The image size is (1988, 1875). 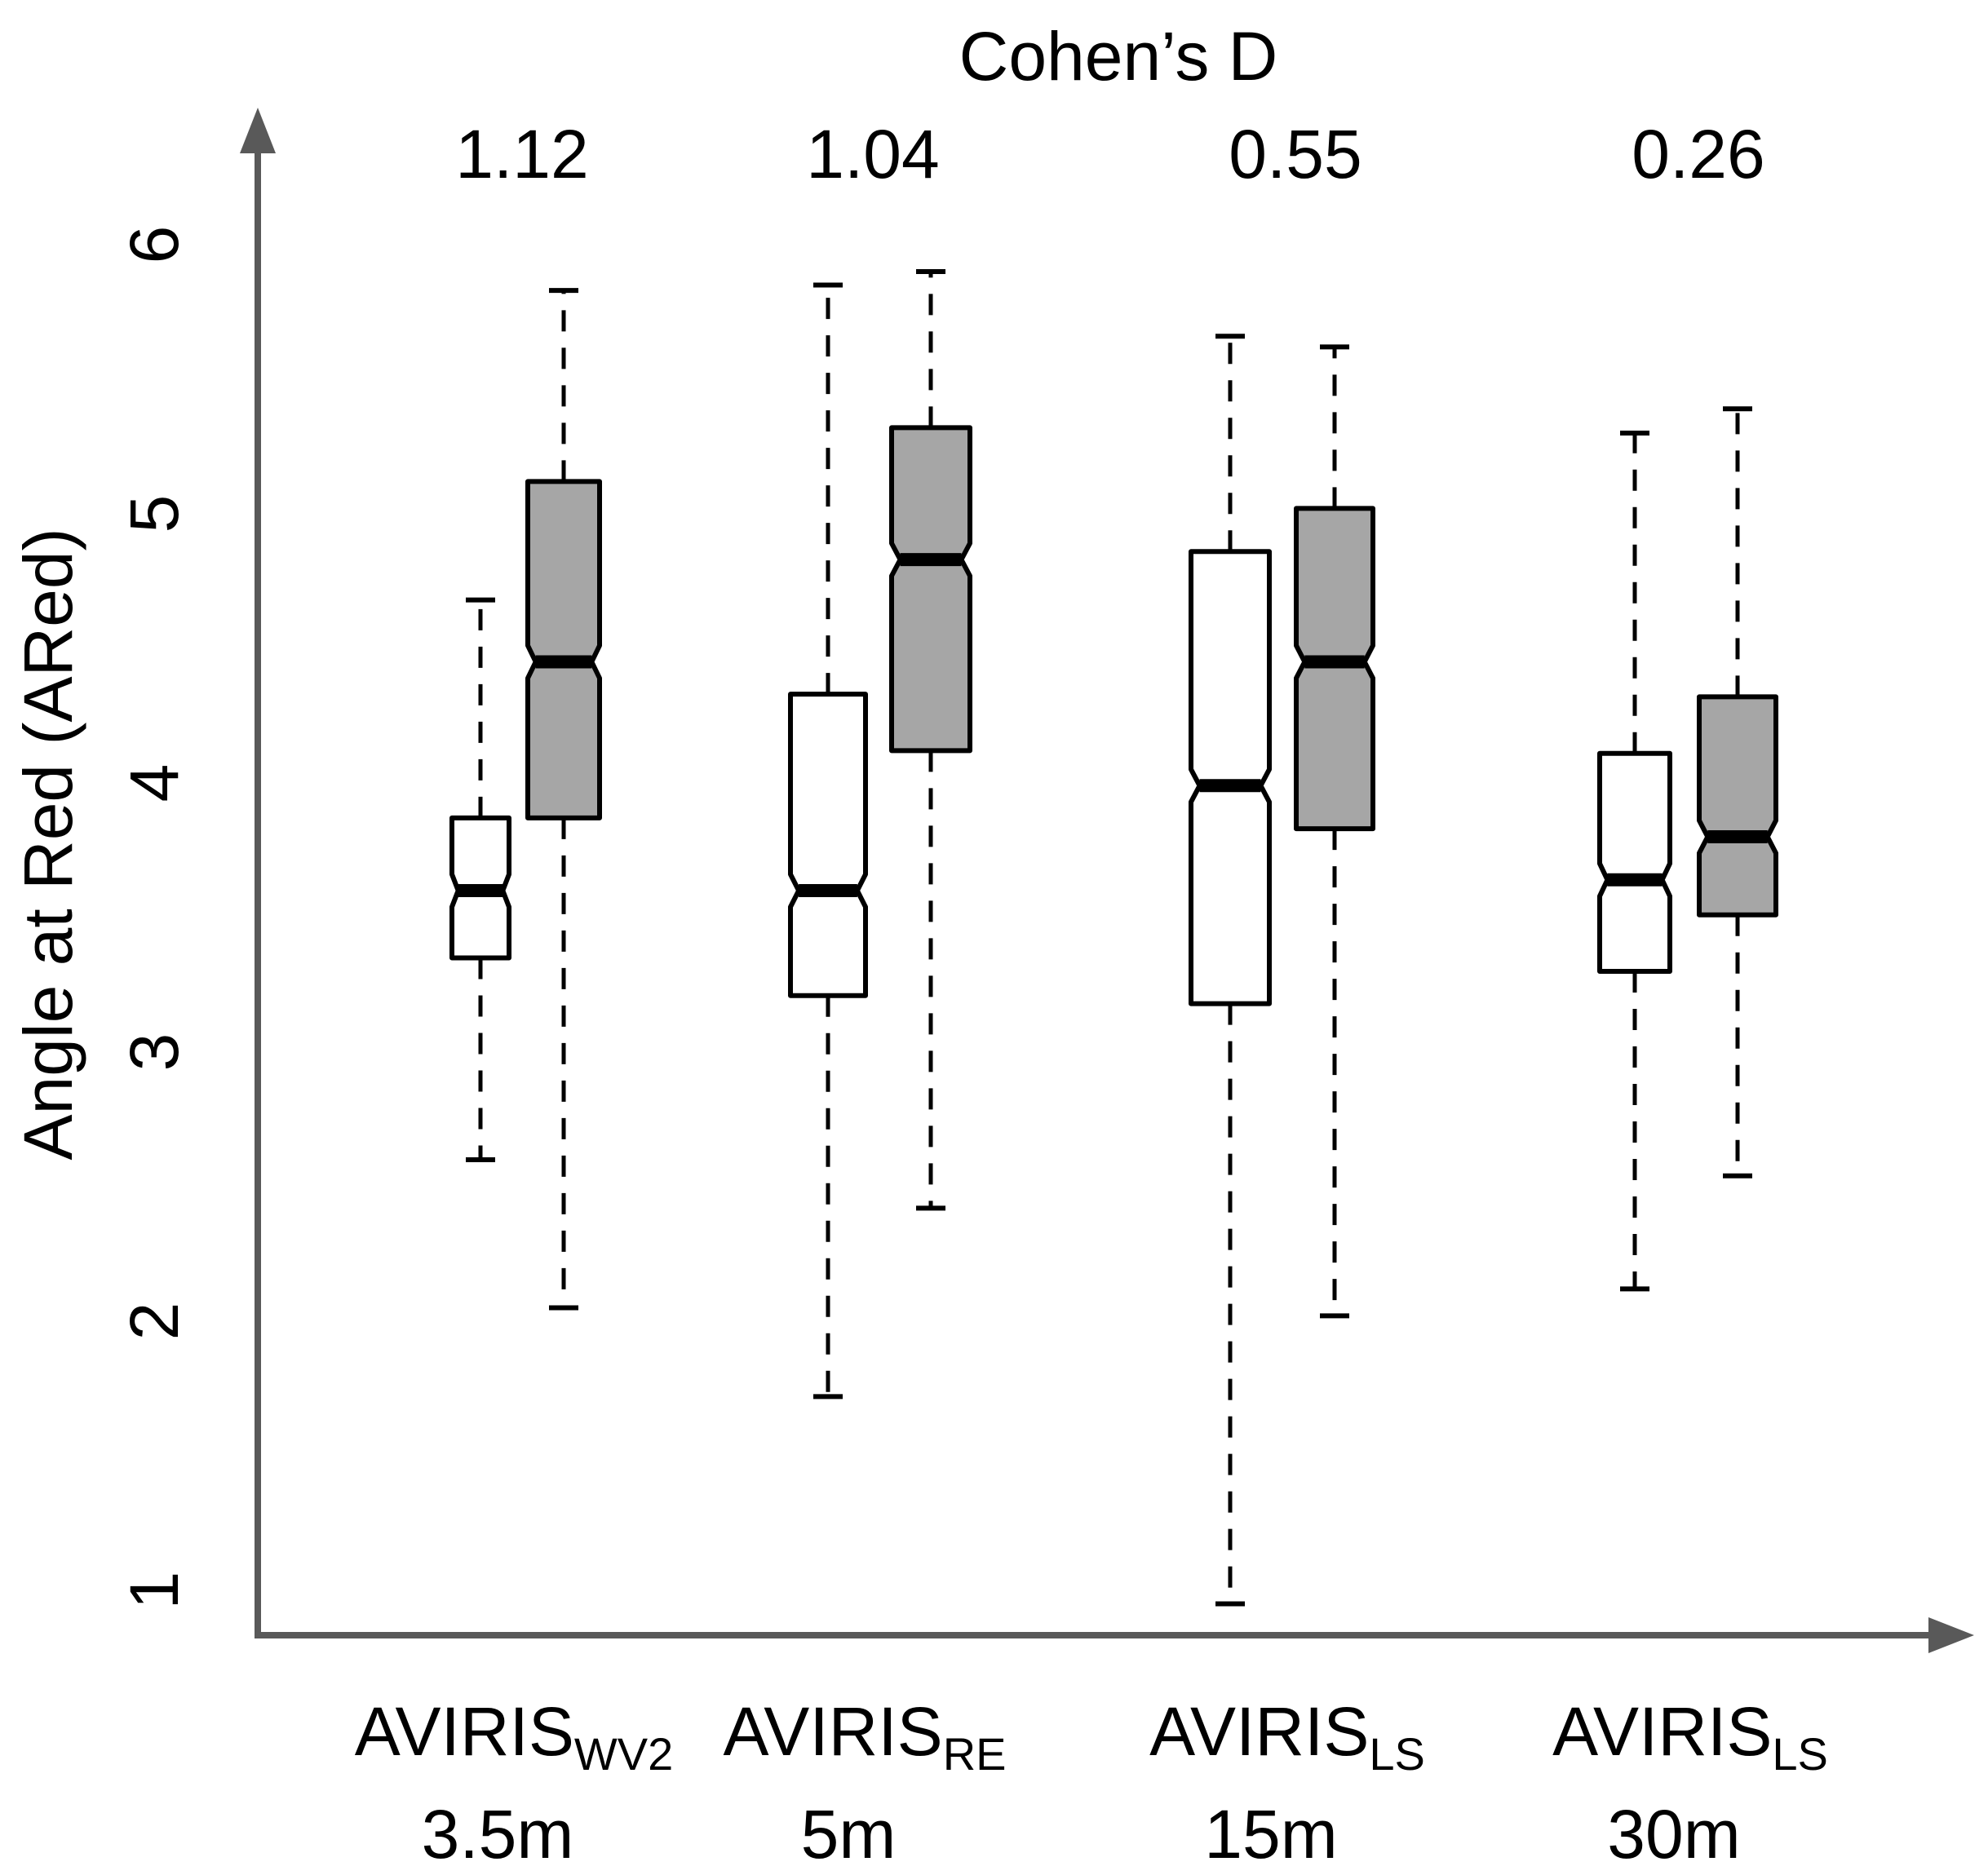 I want to click on x-axis-arrow, so click(x=1951, y=1635).